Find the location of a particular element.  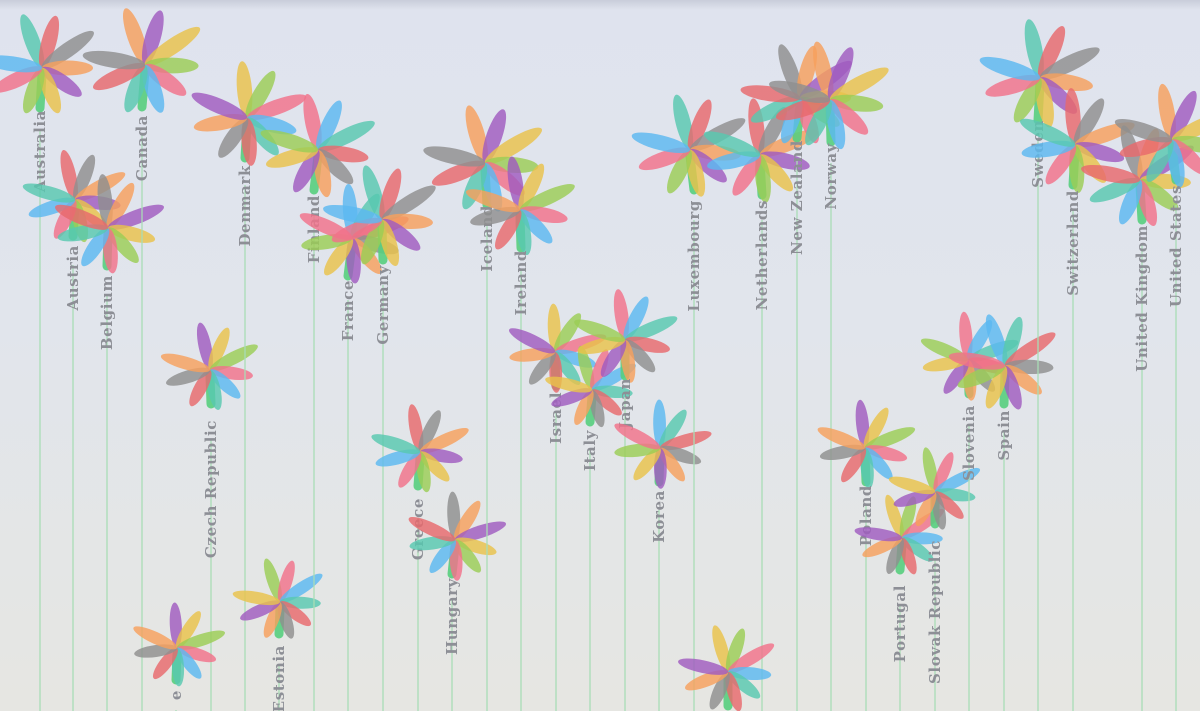

flower-czech-republic: Czech Republic is located at coordinates (209, 516).